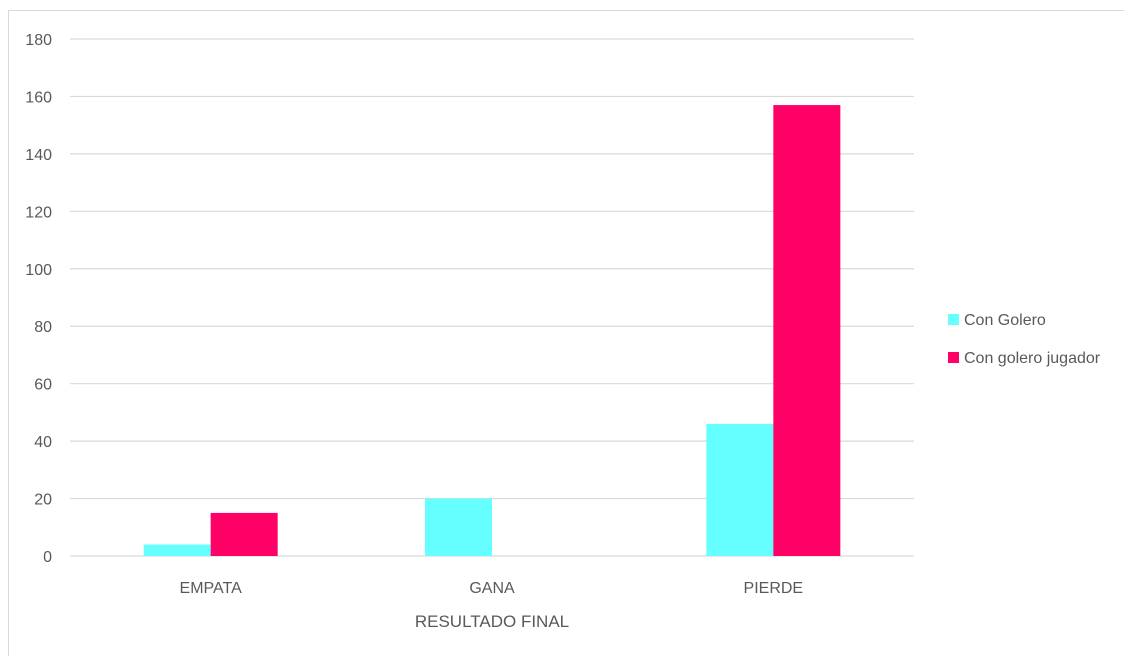 The width and height of the screenshot is (1130, 659). Describe the element at coordinates (43, 500) in the screenshot. I see `y-tick-label: 20` at that location.